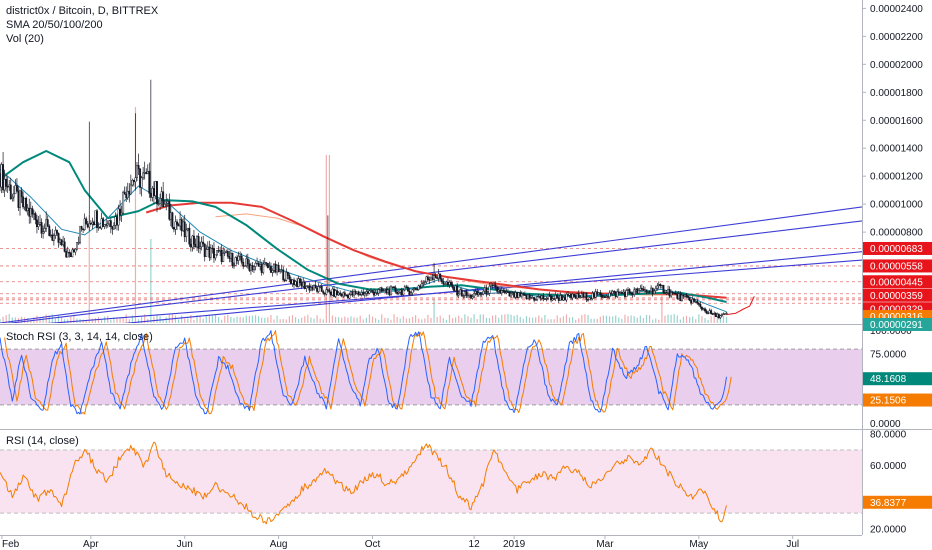 Image resolution: width=932 pixels, height=550 pixels. I want to click on stoch-k-value-badge: 48.1608, so click(888, 379).